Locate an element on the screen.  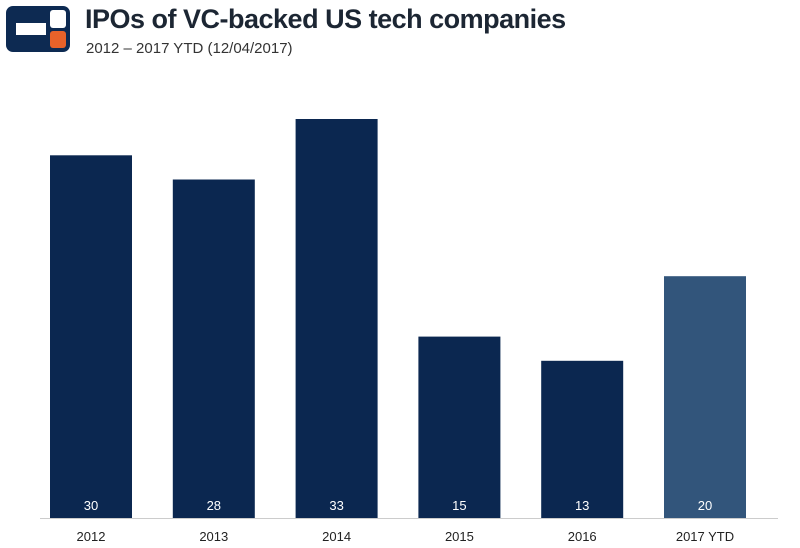
value-label: 20 is located at coordinates (705, 505).